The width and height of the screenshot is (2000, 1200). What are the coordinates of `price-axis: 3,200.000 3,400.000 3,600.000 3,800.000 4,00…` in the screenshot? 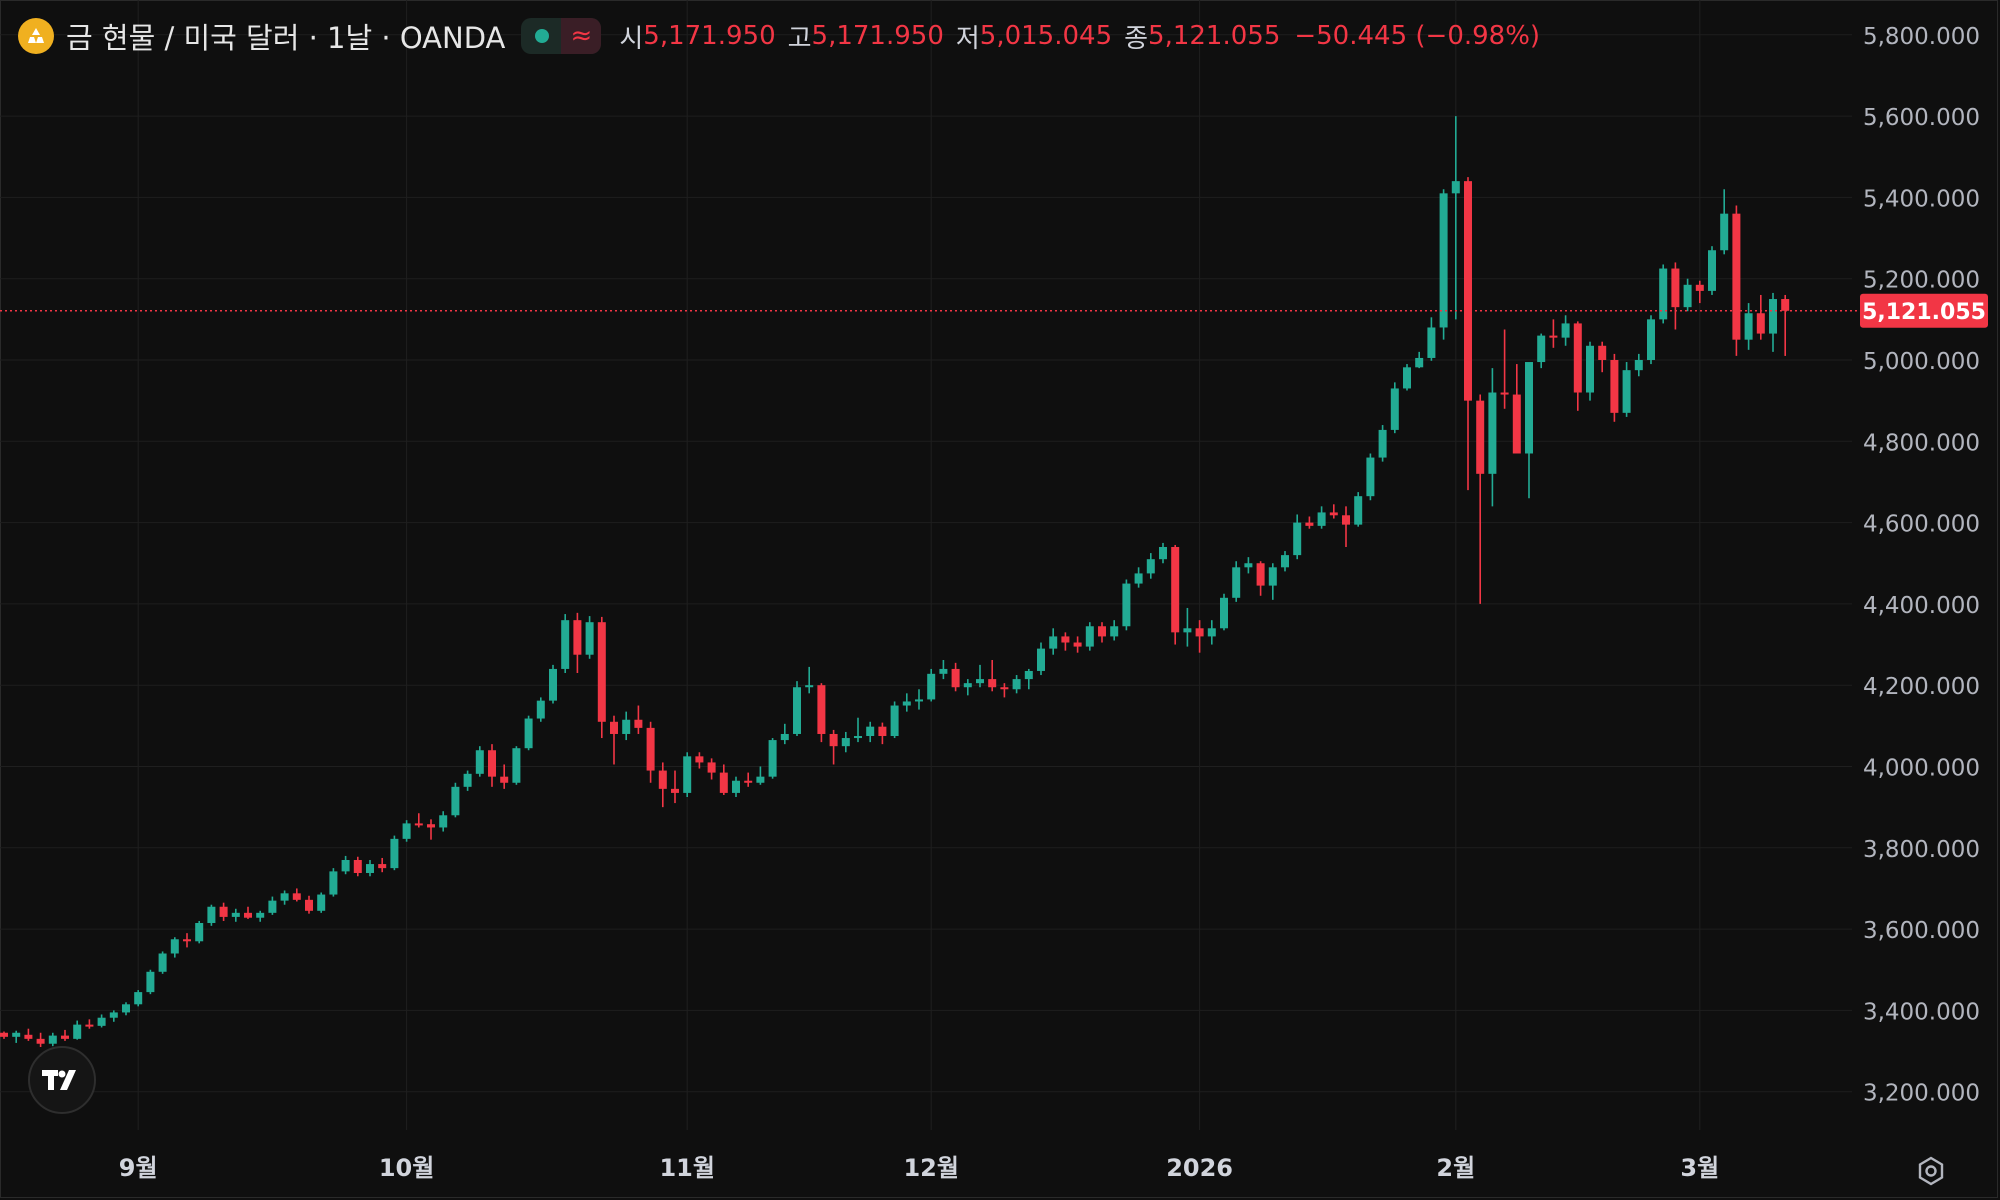 It's located at (1921, 565).